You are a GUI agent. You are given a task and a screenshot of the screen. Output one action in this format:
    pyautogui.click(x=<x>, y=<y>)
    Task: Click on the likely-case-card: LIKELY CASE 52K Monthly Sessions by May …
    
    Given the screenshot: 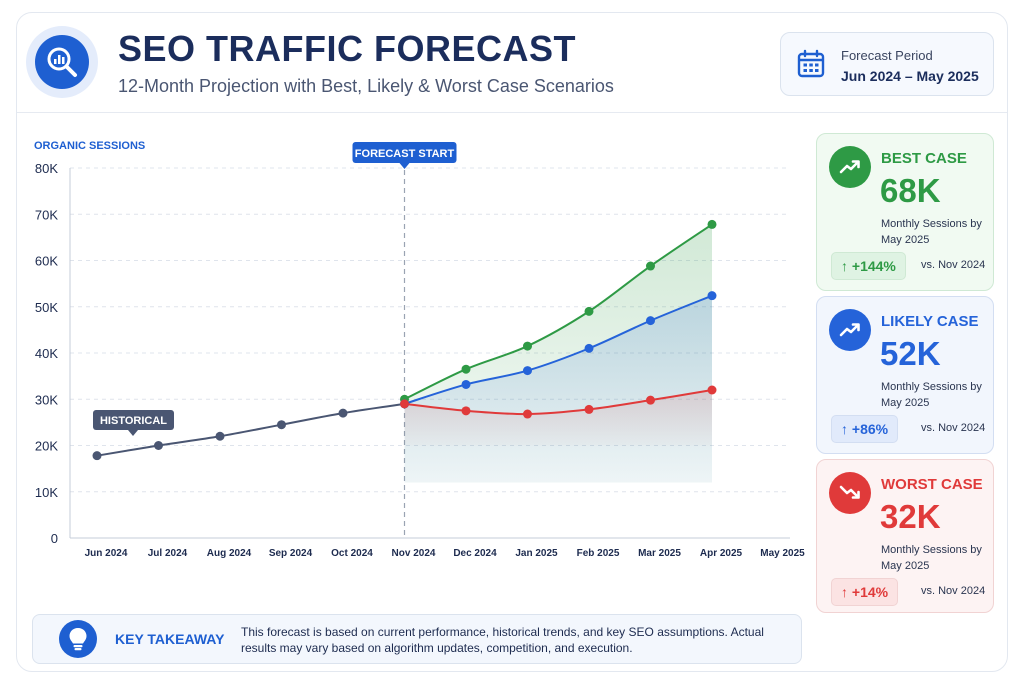 What is the action you would take?
    pyautogui.click(x=905, y=375)
    